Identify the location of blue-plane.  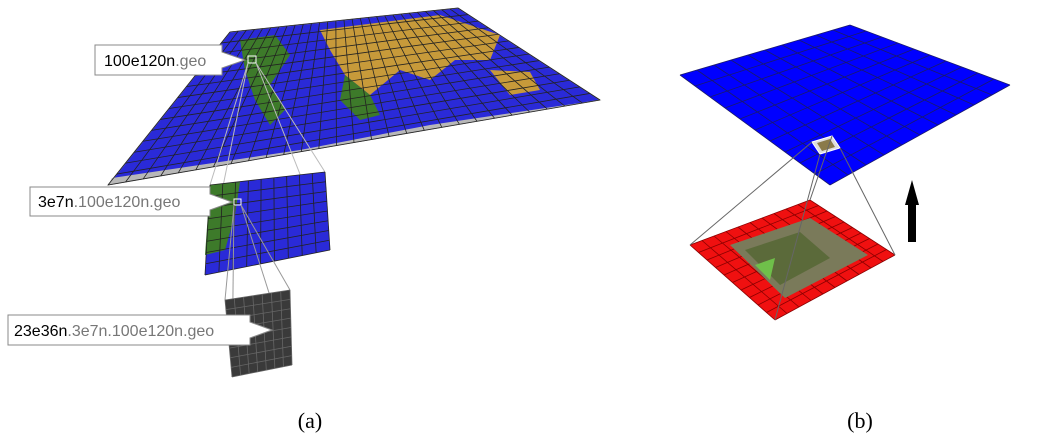
(845, 105).